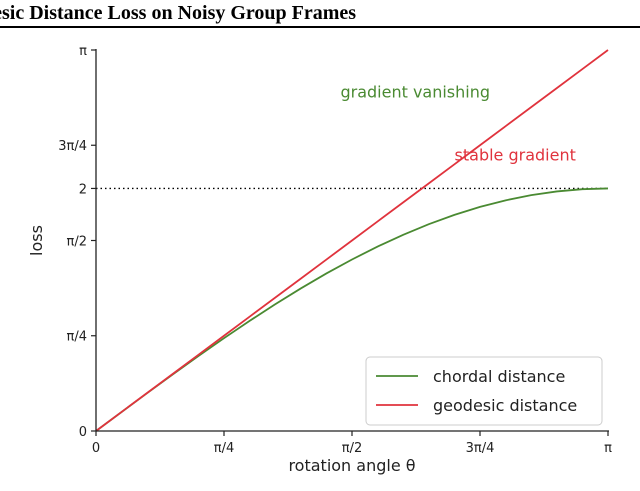 This screenshot has width=640, height=491. What do you see at coordinates (77, 337) in the screenshot?
I see `y-tick-label: π/4` at bounding box center [77, 337].